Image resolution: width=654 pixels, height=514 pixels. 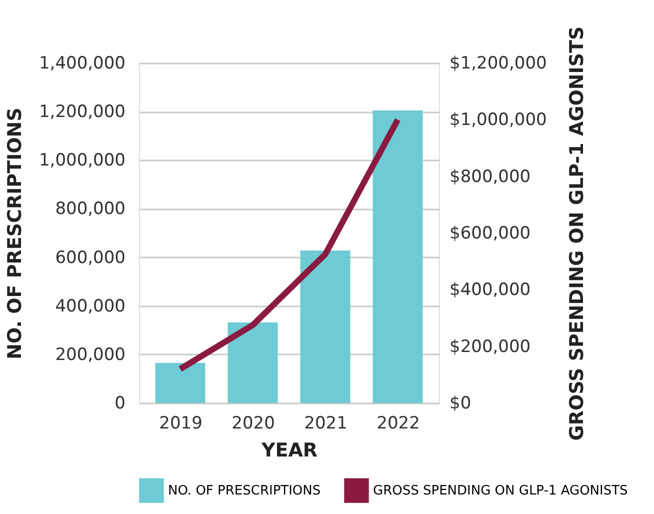 I want to click on y2-tick-label: $400,000, so click(x=490, y=290).